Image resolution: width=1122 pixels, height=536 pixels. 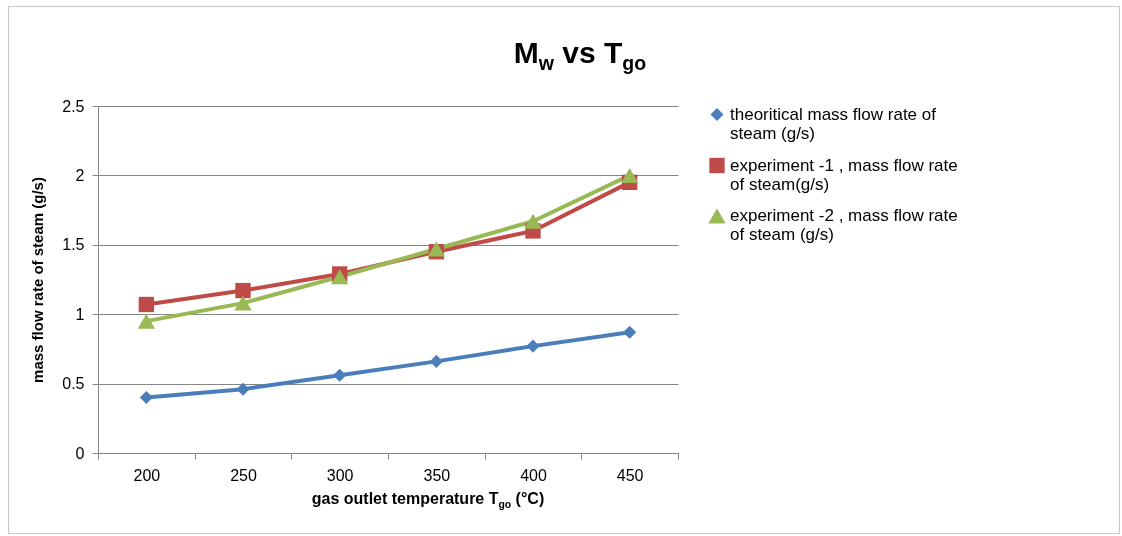 I want to click on x-tick-label: 400, so click(x=533, y=475).